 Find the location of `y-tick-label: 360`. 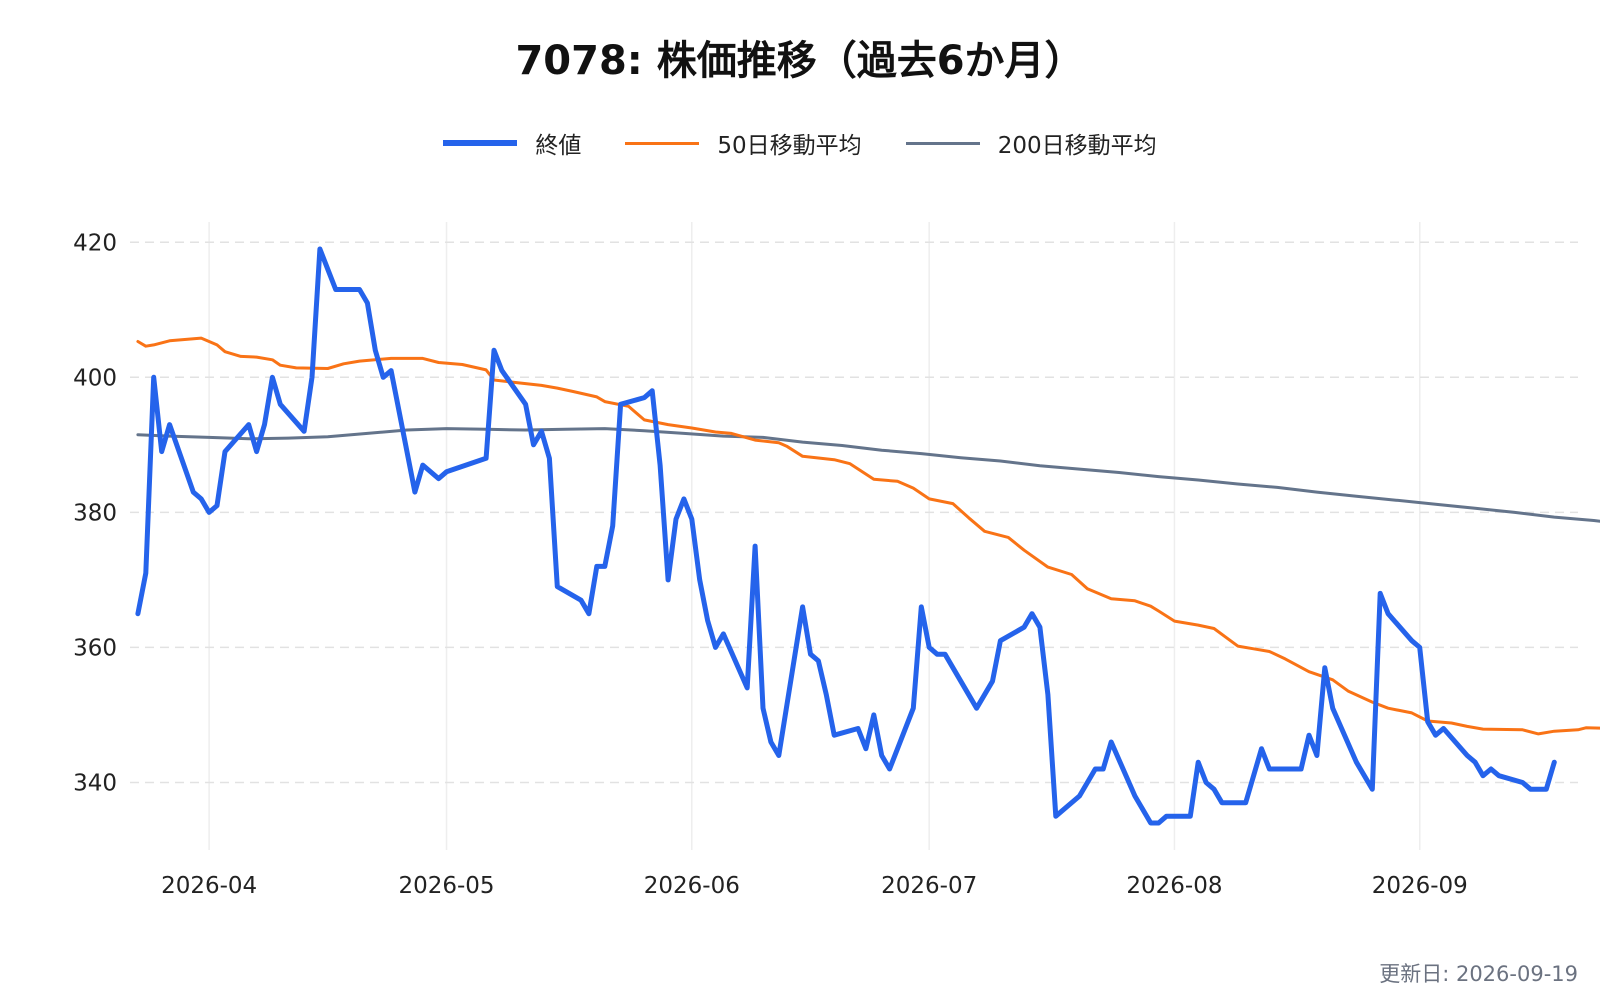

y-tick-label: 360 is located at coordinates (95, 648).